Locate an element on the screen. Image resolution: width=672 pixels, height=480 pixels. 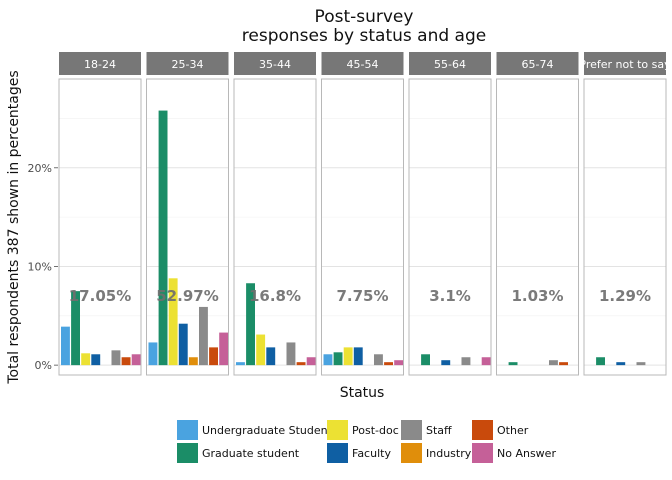
facet-strip-label: 35-44 is located at coordinates (275, 64).